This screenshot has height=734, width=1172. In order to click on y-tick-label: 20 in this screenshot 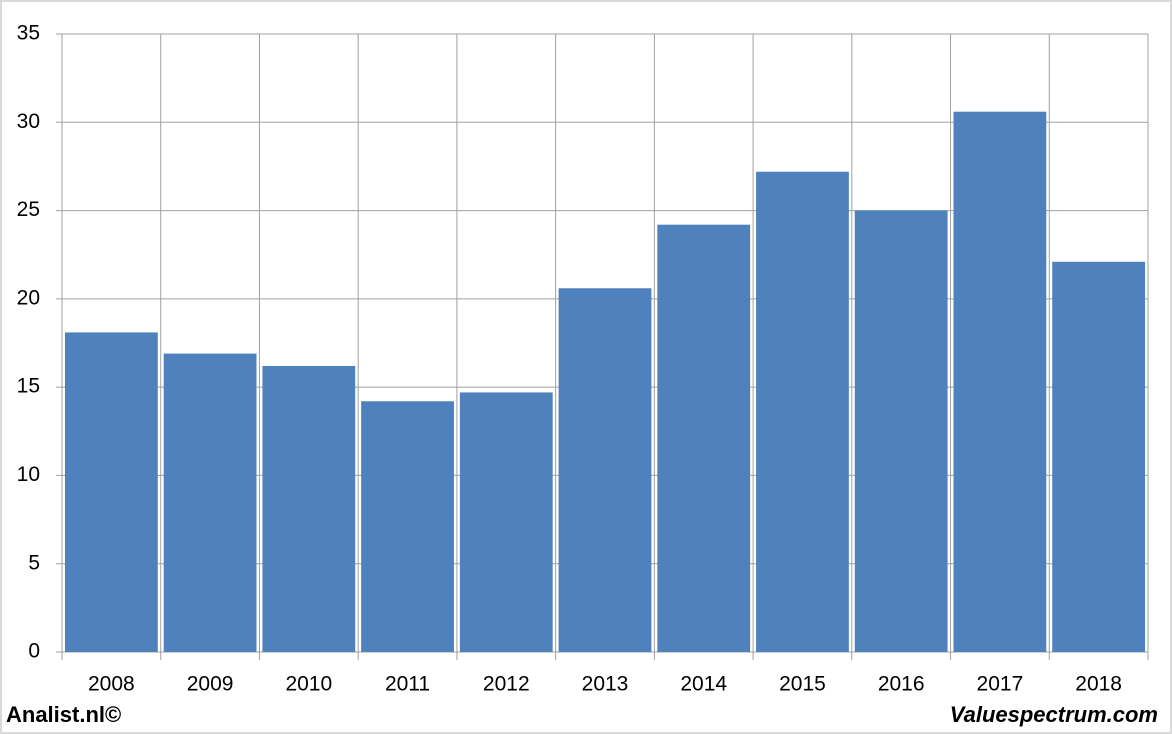, I will do `click(28, 297)`.